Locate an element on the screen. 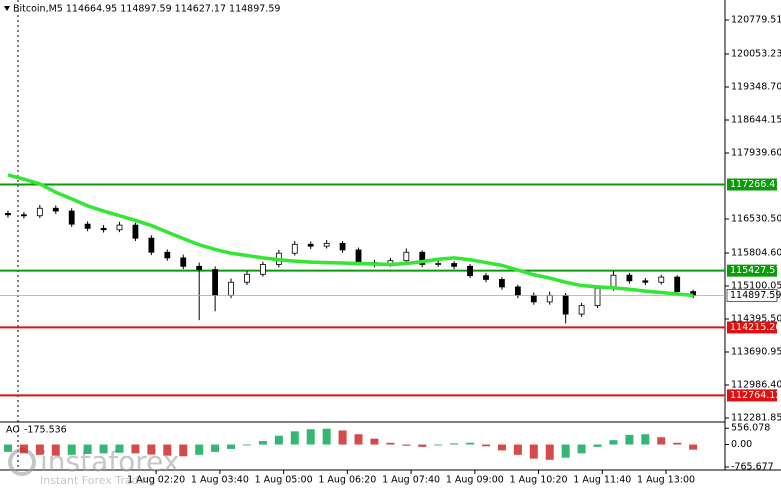 The image size is (781, 489). indicator-name: AO is located at coordinates (13, 430).